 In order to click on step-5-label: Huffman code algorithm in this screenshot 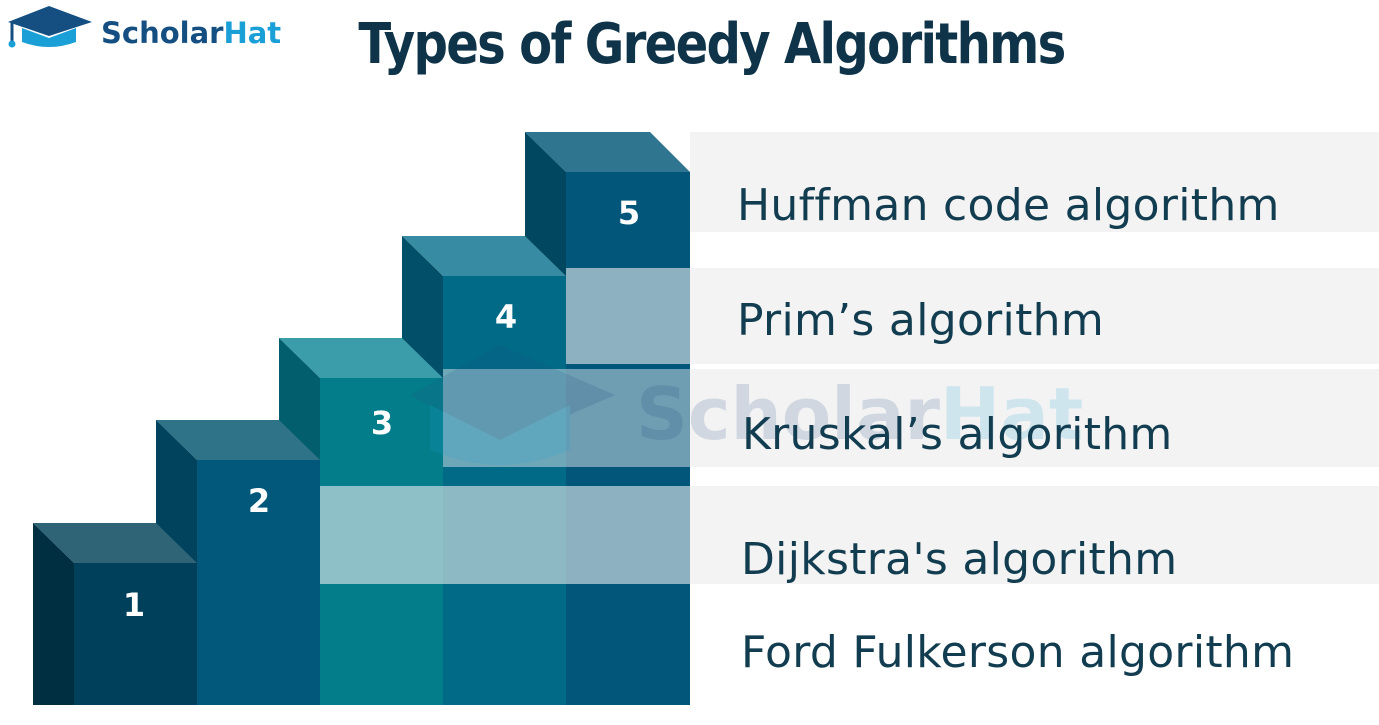, I will do `click(1008, 205)`.